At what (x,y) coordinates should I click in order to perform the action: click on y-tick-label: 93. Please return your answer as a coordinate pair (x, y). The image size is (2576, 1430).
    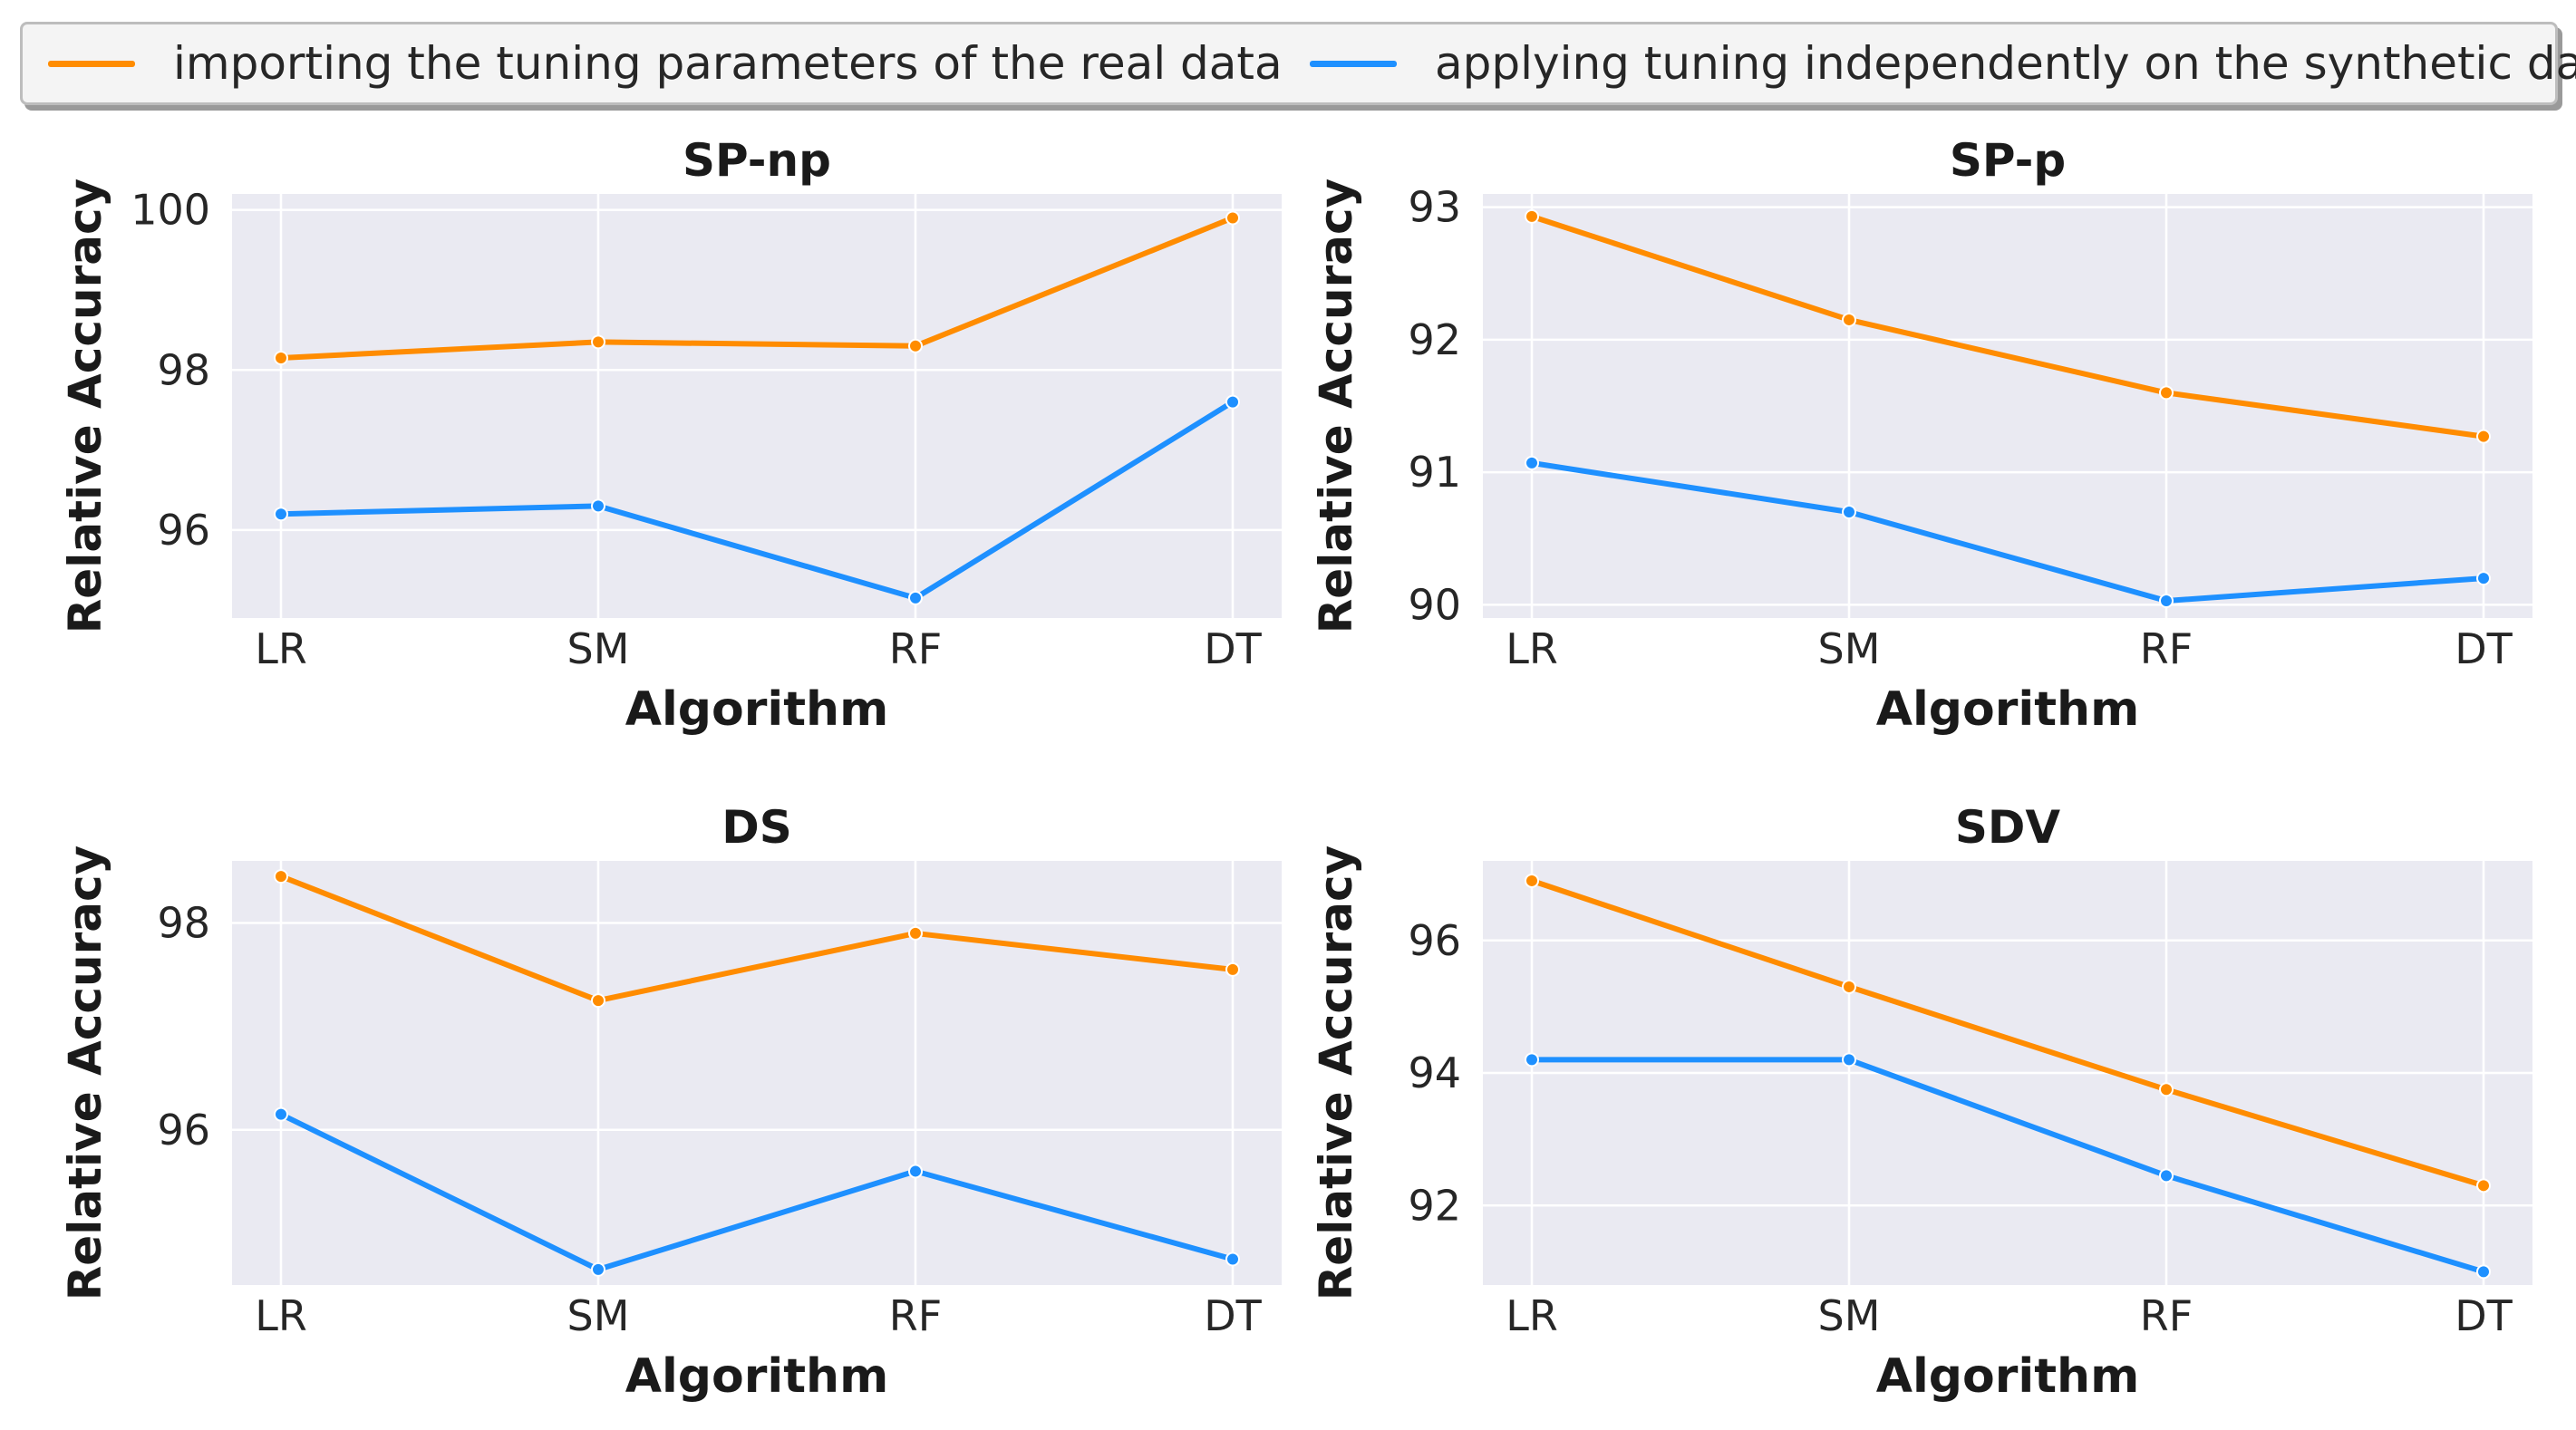
    Looking at the image, I should click on (1434, 207).